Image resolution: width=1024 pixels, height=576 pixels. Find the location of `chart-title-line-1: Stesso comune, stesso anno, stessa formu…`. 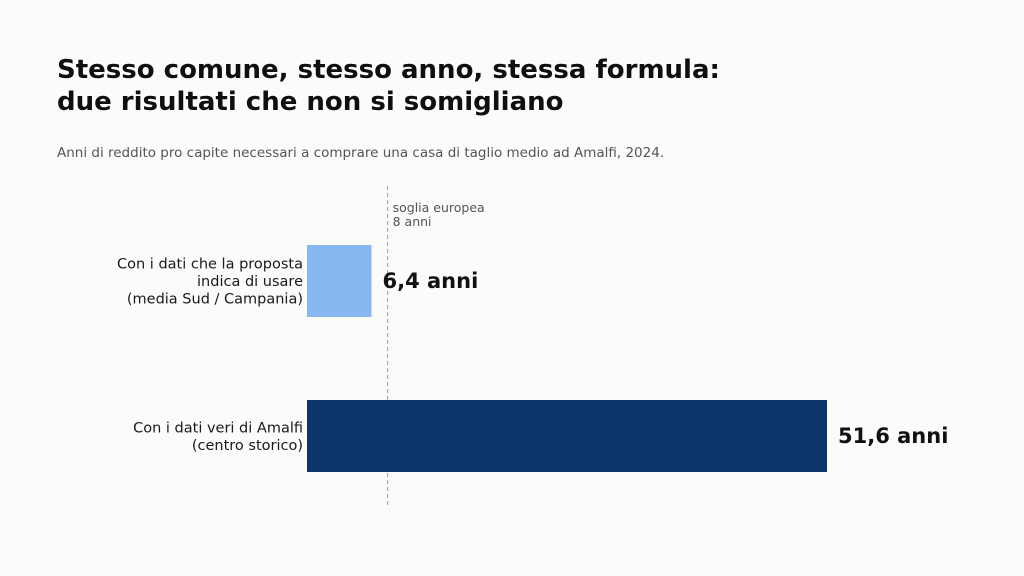

chart-title-line-1: Stesso comune, stesso anno, stessa formu… is located at coordinates (388, 70).